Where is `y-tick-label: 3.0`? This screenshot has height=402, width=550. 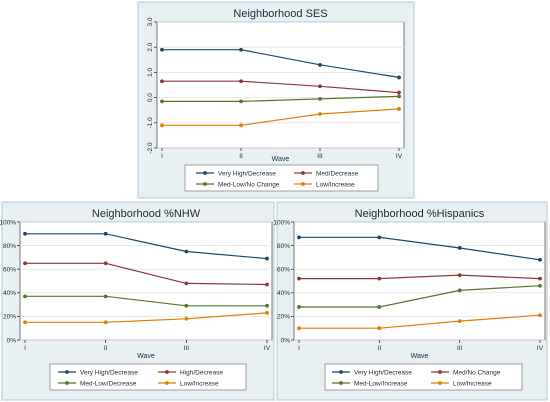 y-tick-label: 3.0 is located at coordinates (150, 21).